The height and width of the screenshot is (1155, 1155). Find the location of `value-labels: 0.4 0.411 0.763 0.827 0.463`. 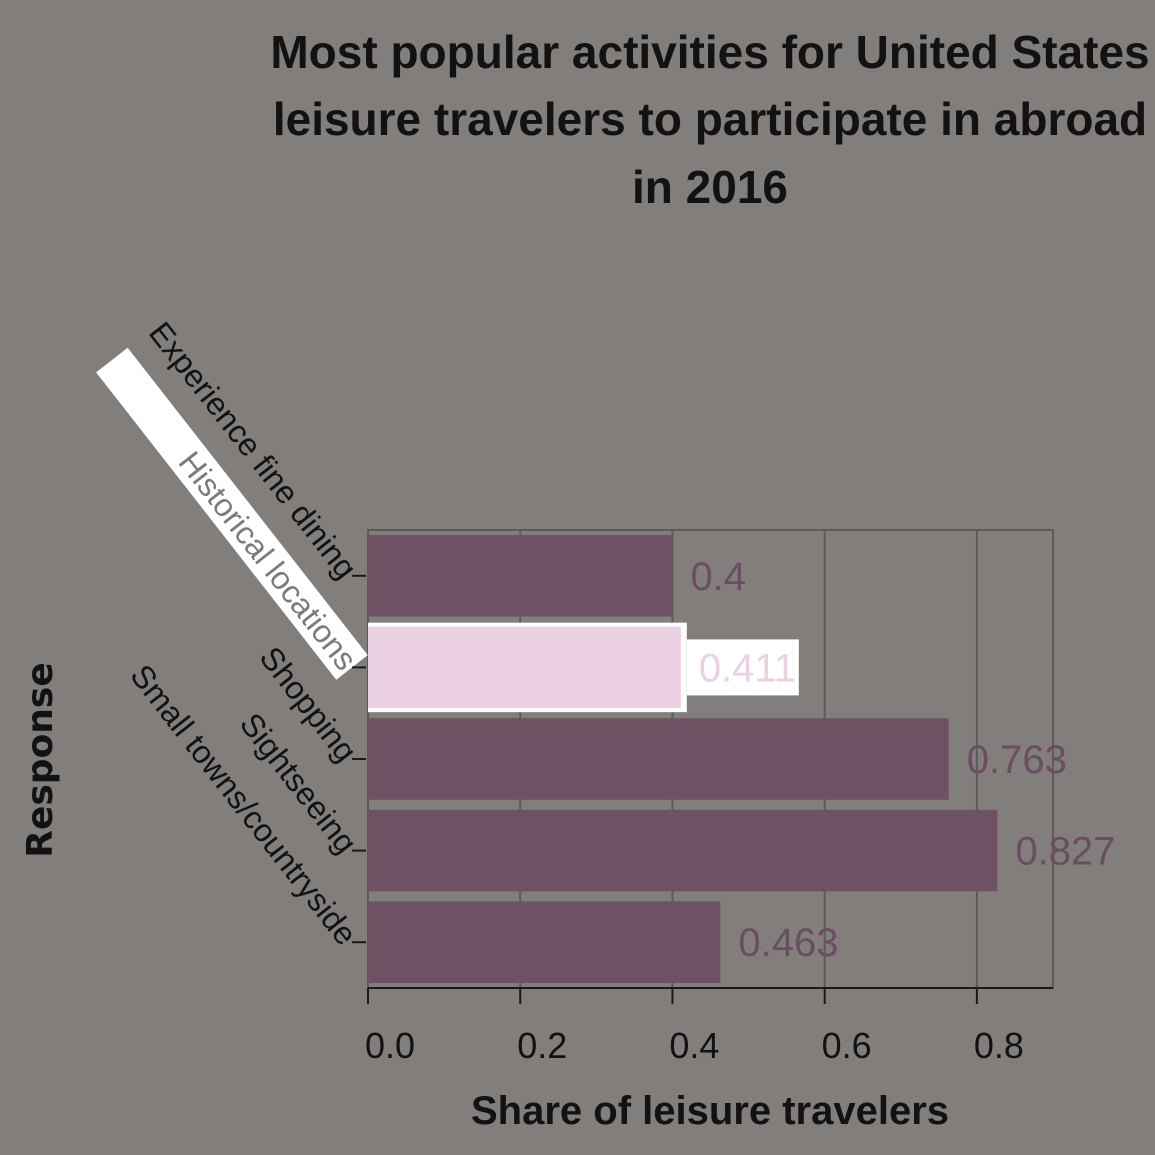

value-labels: 0.4 0.411 0.763 0.827 0.463 is located at coordinates (902, 760).